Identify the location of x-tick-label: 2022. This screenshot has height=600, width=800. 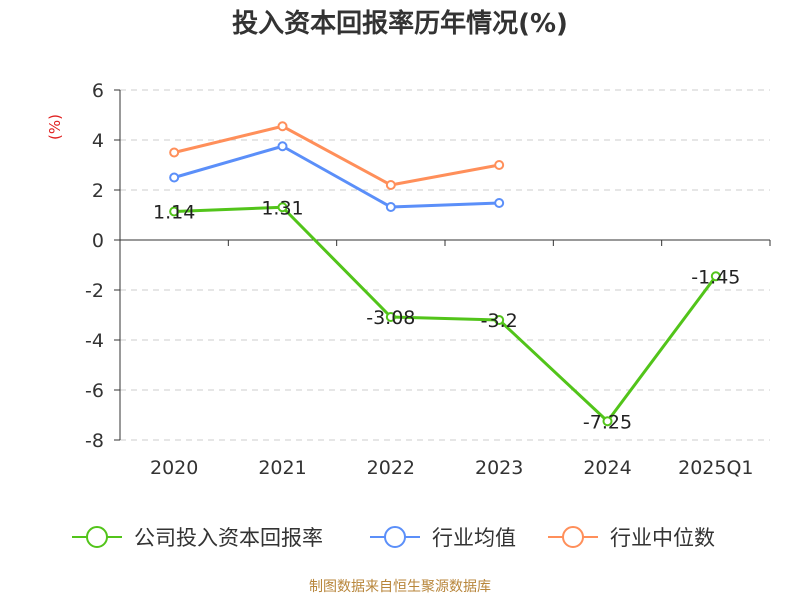
(391, 468).